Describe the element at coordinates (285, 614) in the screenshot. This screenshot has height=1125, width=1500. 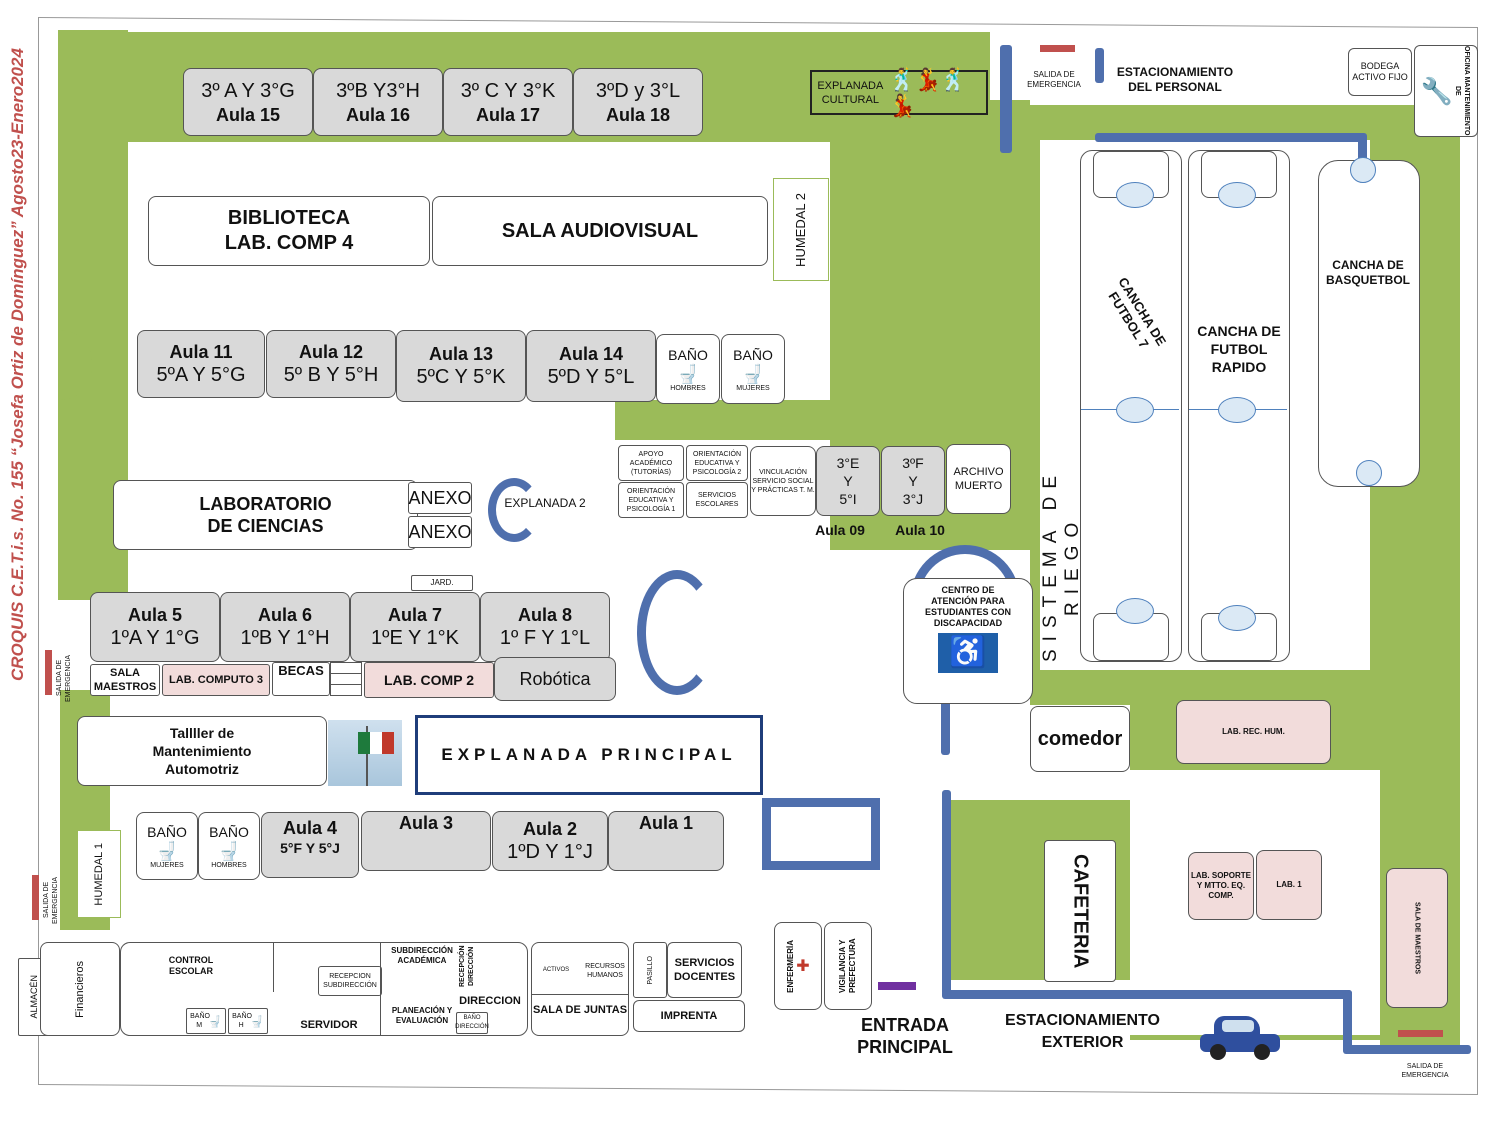
I see `aula-label: Aula 6` at that location.